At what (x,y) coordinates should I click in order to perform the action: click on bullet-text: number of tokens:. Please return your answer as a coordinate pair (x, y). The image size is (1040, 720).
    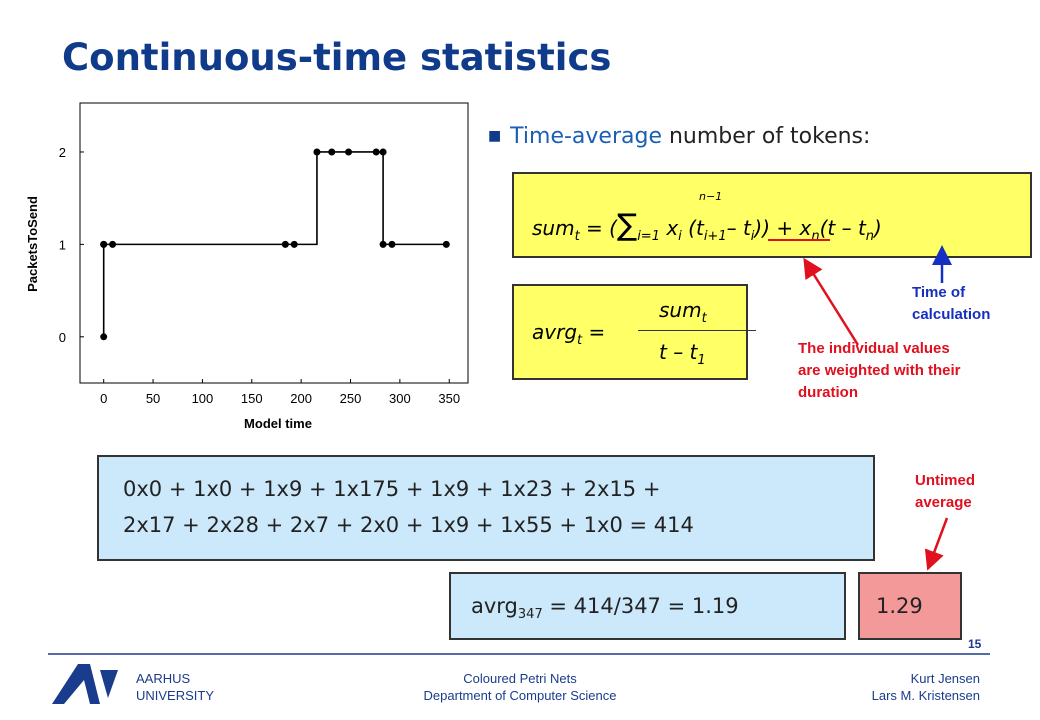
    Looking at the image, I should click on (766, 136).